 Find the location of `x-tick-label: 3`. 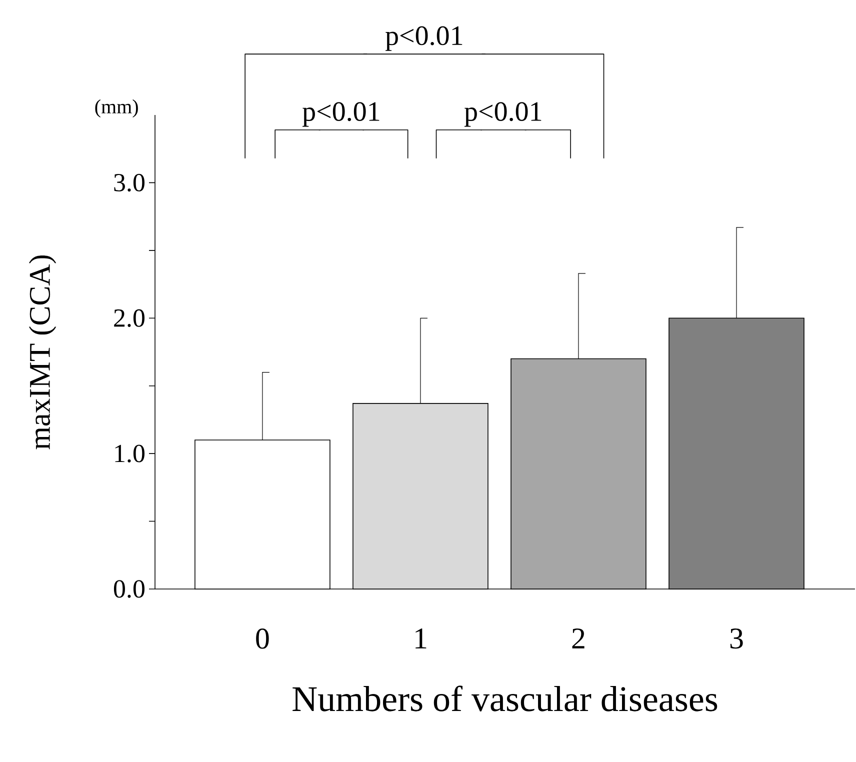

x-tick-label: 3 is located at coordinates (736, 638).